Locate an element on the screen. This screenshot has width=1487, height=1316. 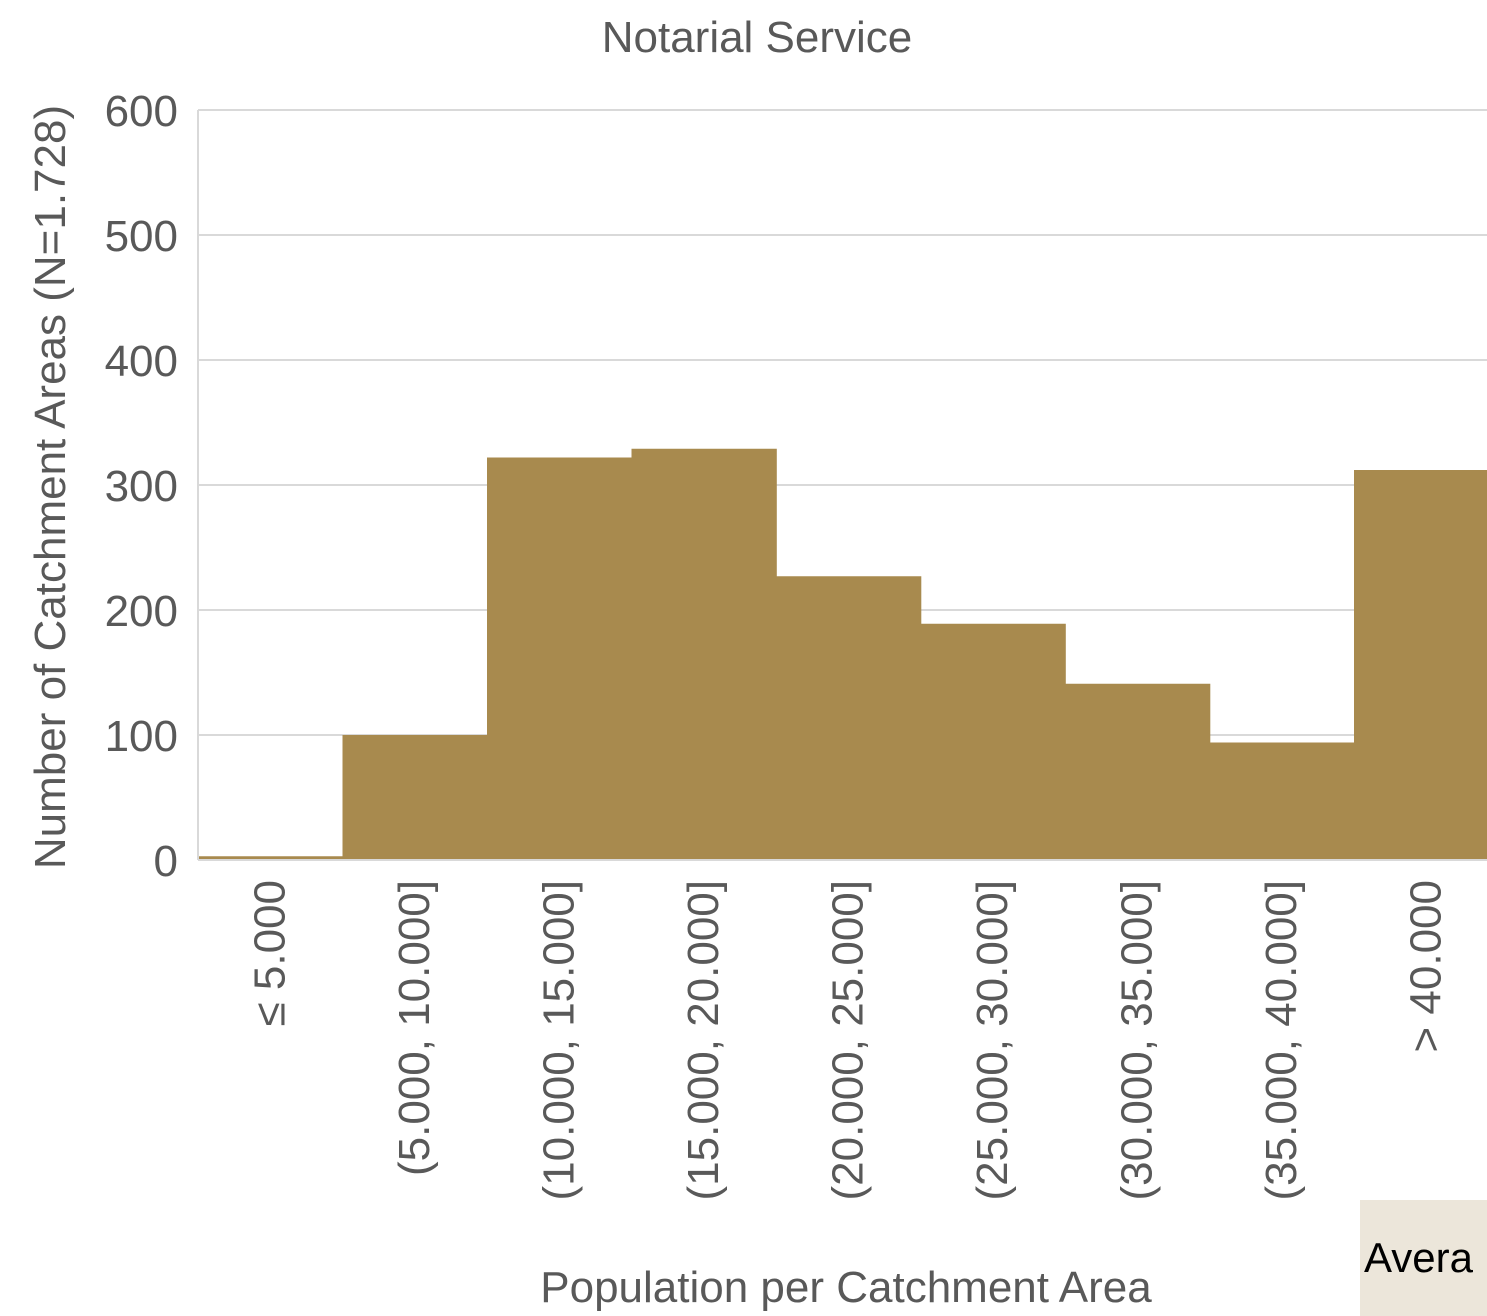
x-tick-label: (35.000, 40.000] is located at coordinates (1281, 1040).